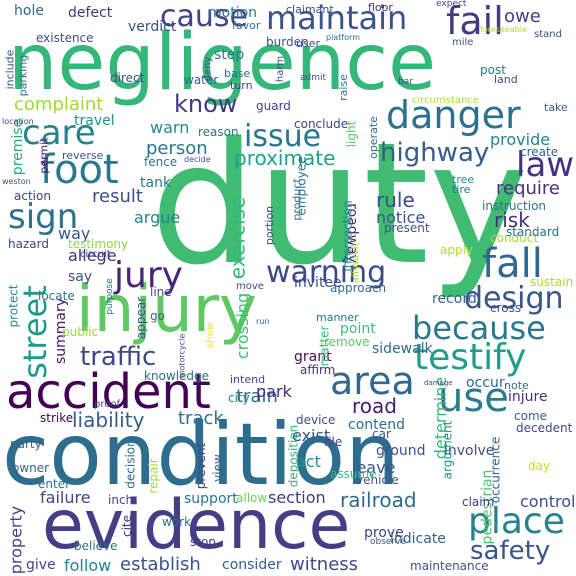  What do you see at coordinates (506, 79) in the screenshot?
I see `word-land: land` at bounding box center [506, 79].